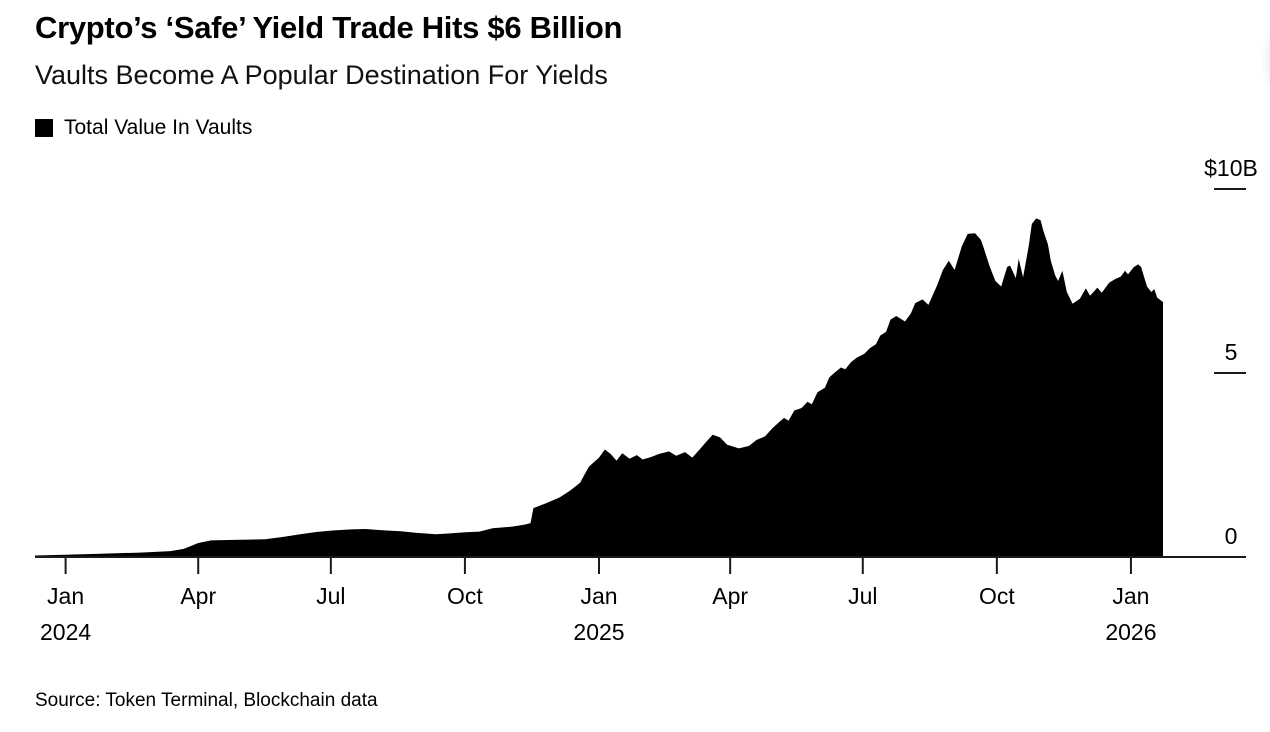 The width and height of the screenshot is (1270, 732). Describe the element at coordinates (44, 128) in the screenshot. I see `legend-swatch` at that location.